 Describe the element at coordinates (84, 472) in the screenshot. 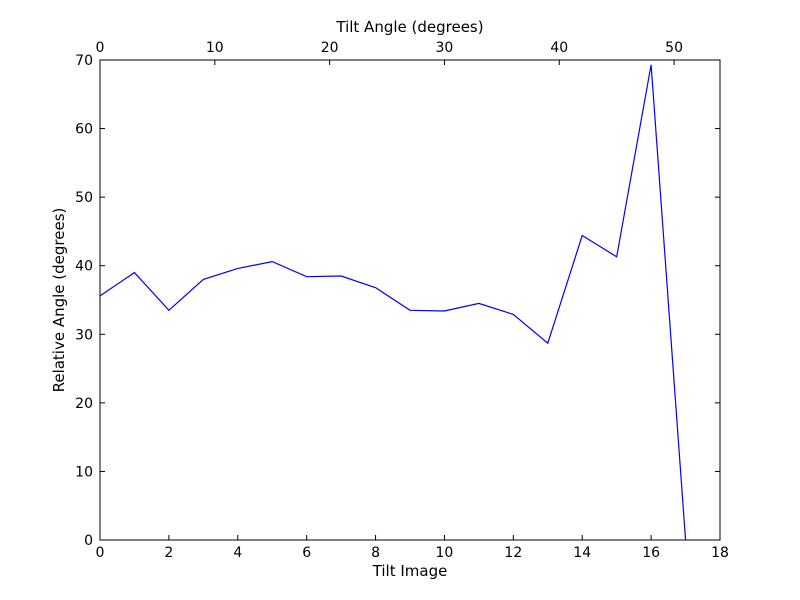

I see `y-tick-label: 10` at that location.